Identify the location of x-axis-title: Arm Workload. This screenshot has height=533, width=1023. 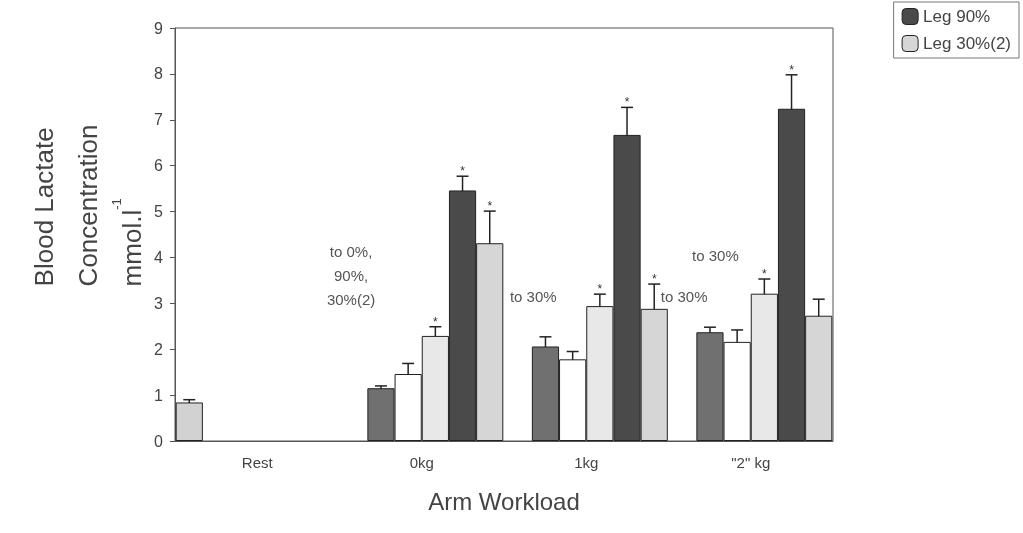
(504, 501).